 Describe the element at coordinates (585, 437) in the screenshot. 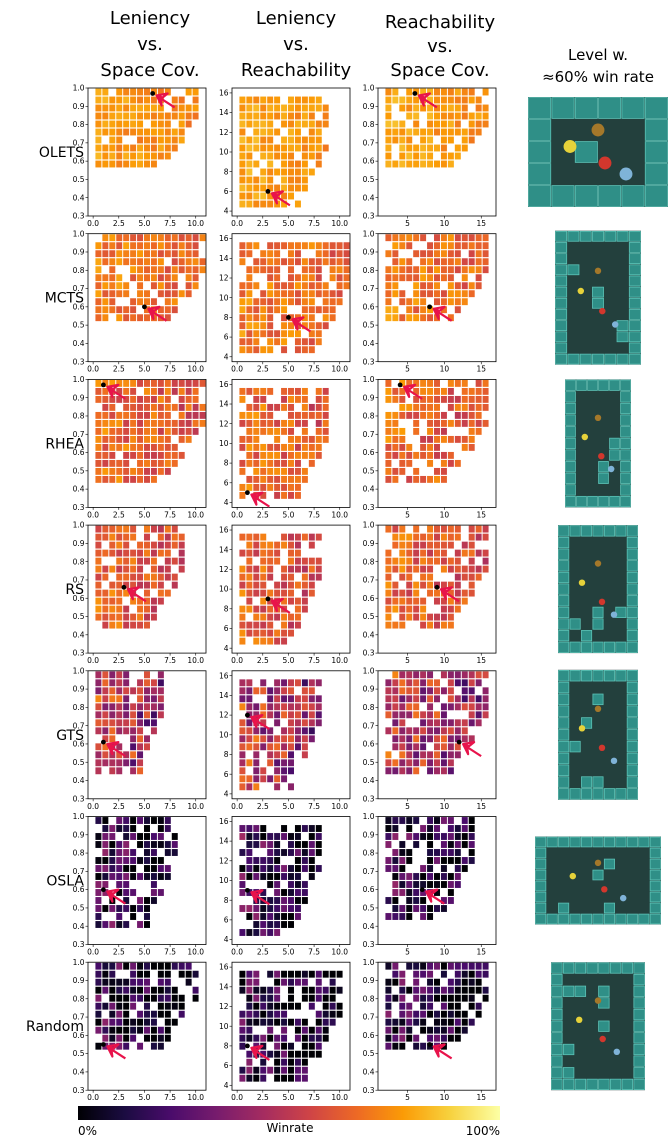

I see `key-icon` at that location.